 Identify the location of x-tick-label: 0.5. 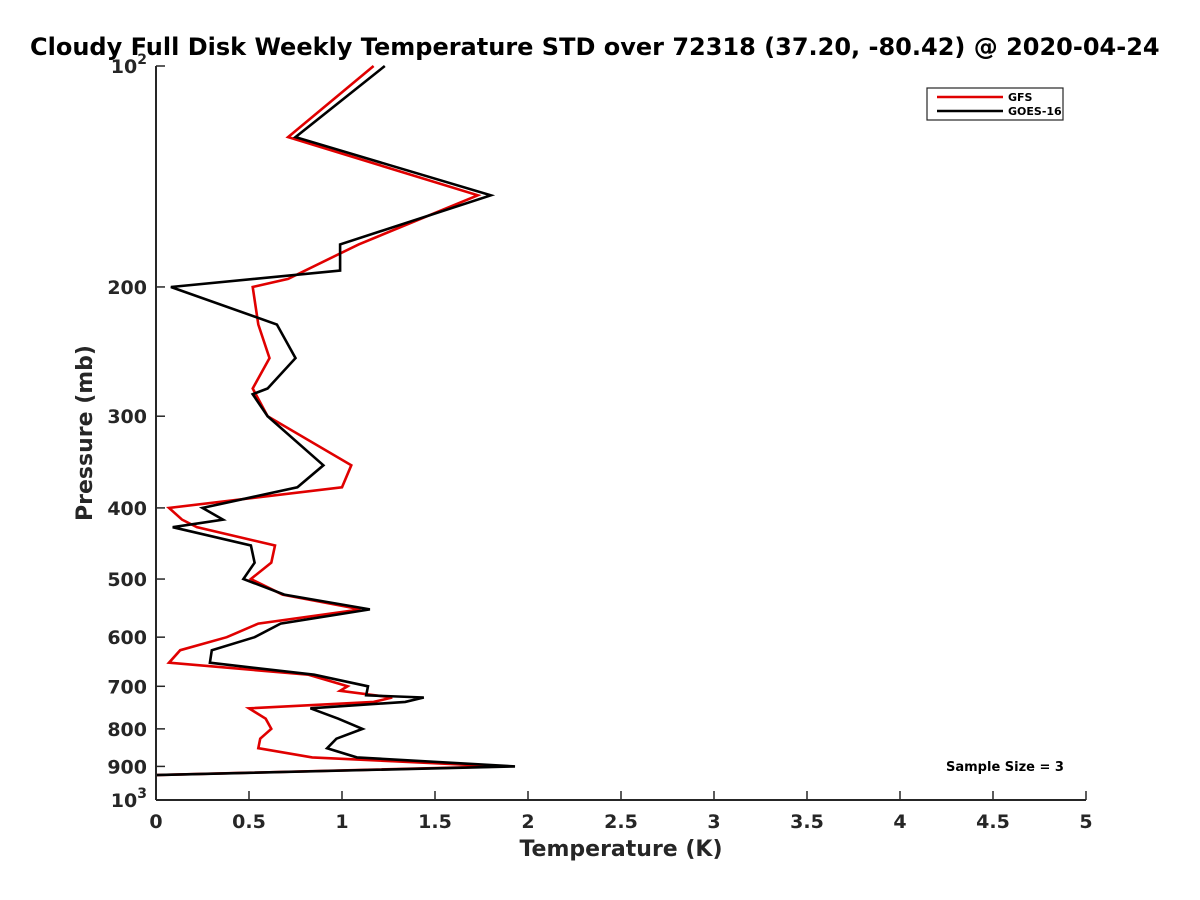
(249, 822).